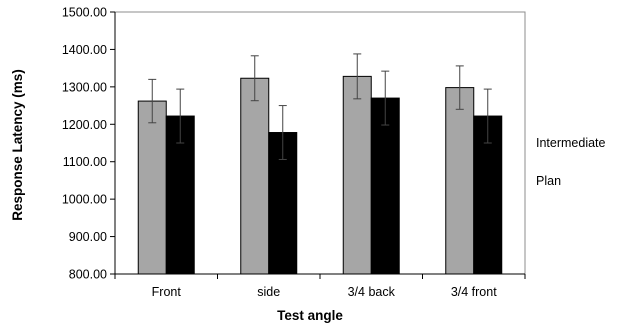  I want to click on legend: Intermediate Plan, so click(571, 162).